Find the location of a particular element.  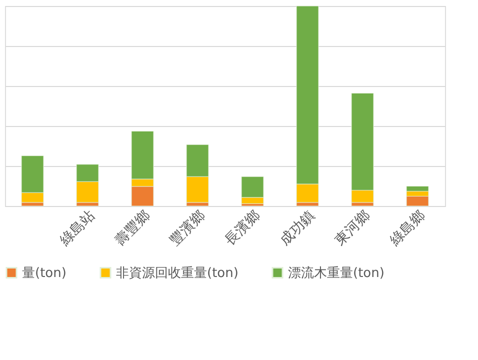

bar is located at coordinates (417, 201).